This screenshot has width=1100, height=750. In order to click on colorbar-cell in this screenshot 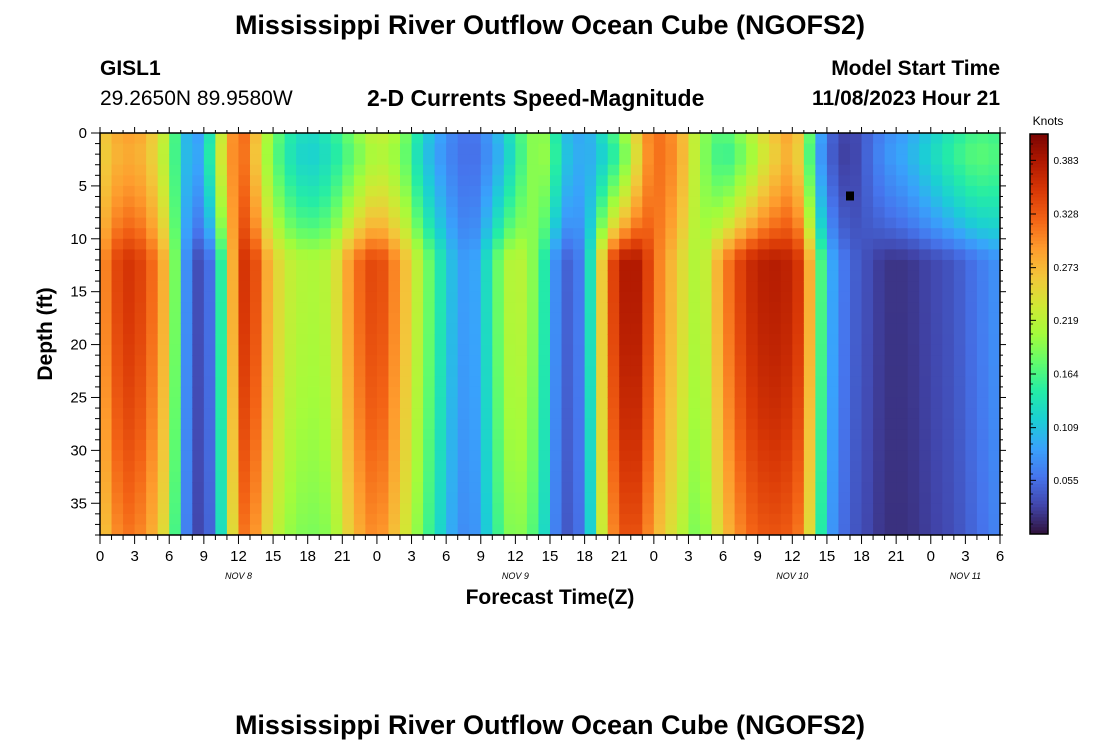, I will do `click(1039, 342)`.